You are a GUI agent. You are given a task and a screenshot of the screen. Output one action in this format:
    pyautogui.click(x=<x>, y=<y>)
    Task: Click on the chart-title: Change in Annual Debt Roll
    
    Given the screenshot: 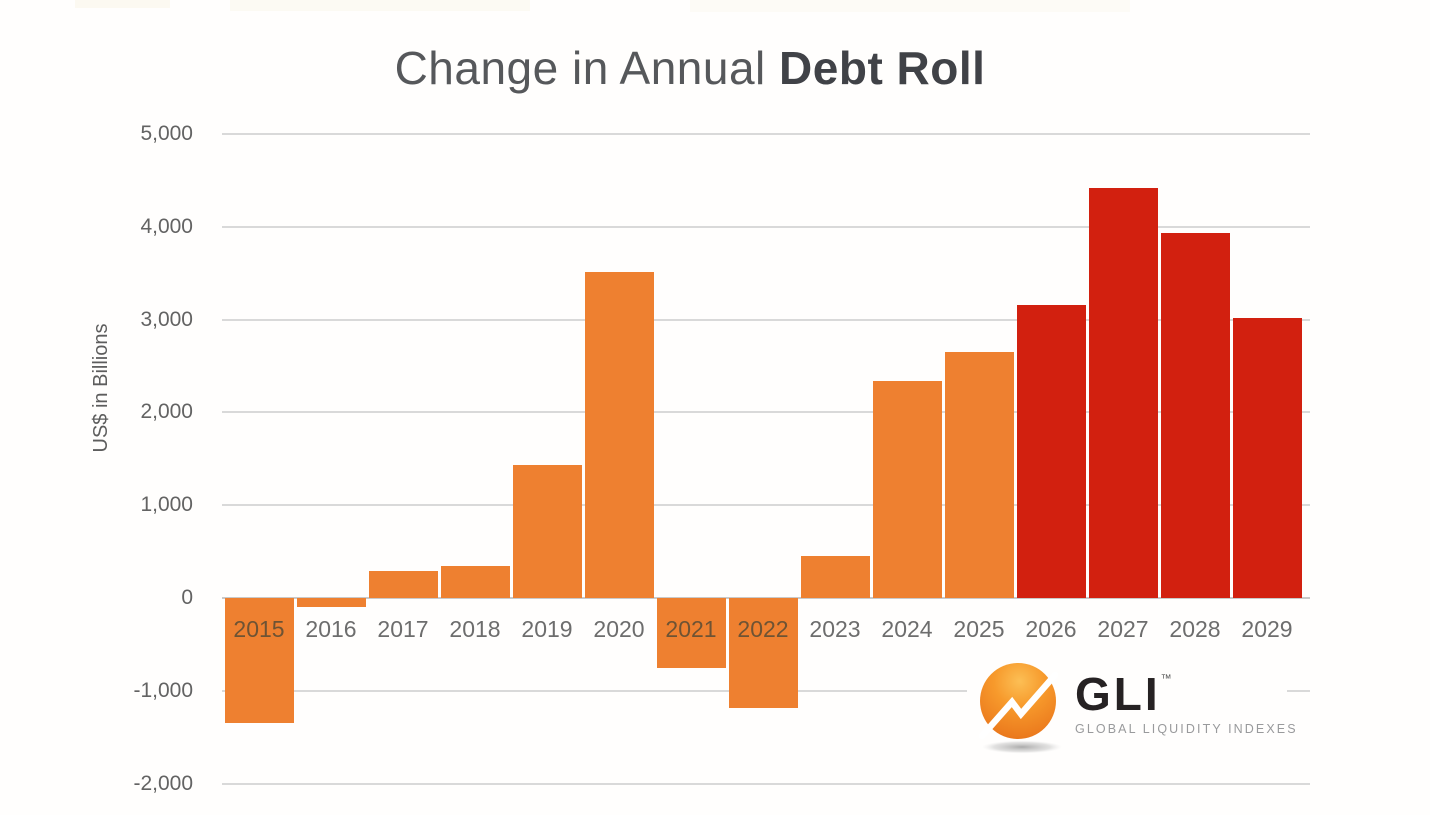 What is the action you would take?
    pyautogui.click(x=690, y=70)
    